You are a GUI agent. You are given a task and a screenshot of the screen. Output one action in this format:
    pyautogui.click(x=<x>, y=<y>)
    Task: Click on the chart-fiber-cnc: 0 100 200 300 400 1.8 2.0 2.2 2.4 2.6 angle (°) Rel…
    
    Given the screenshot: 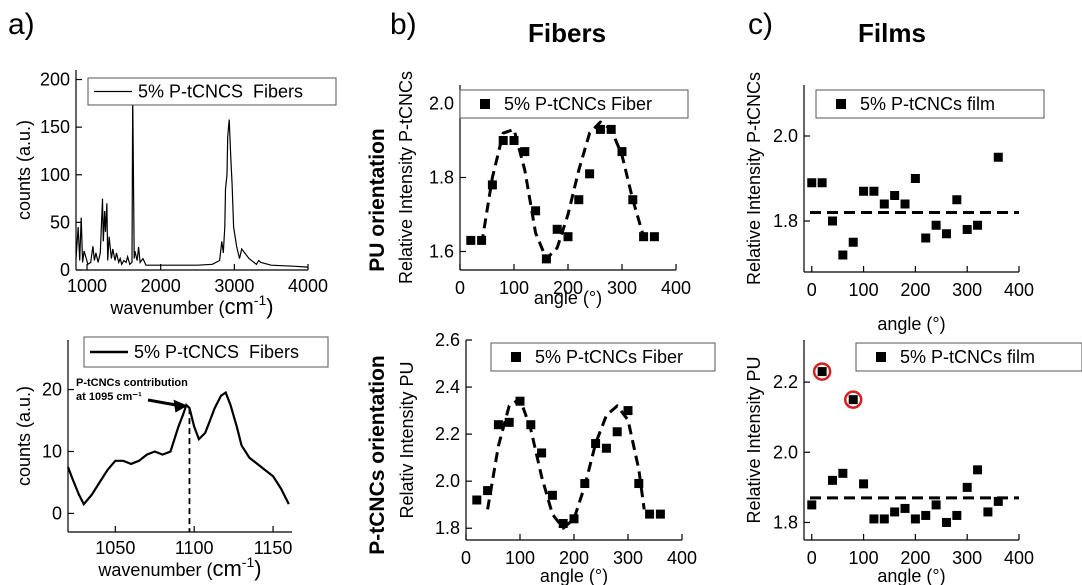 What is the action you would take?
    pyautogui.click(x=556, y=457)
    